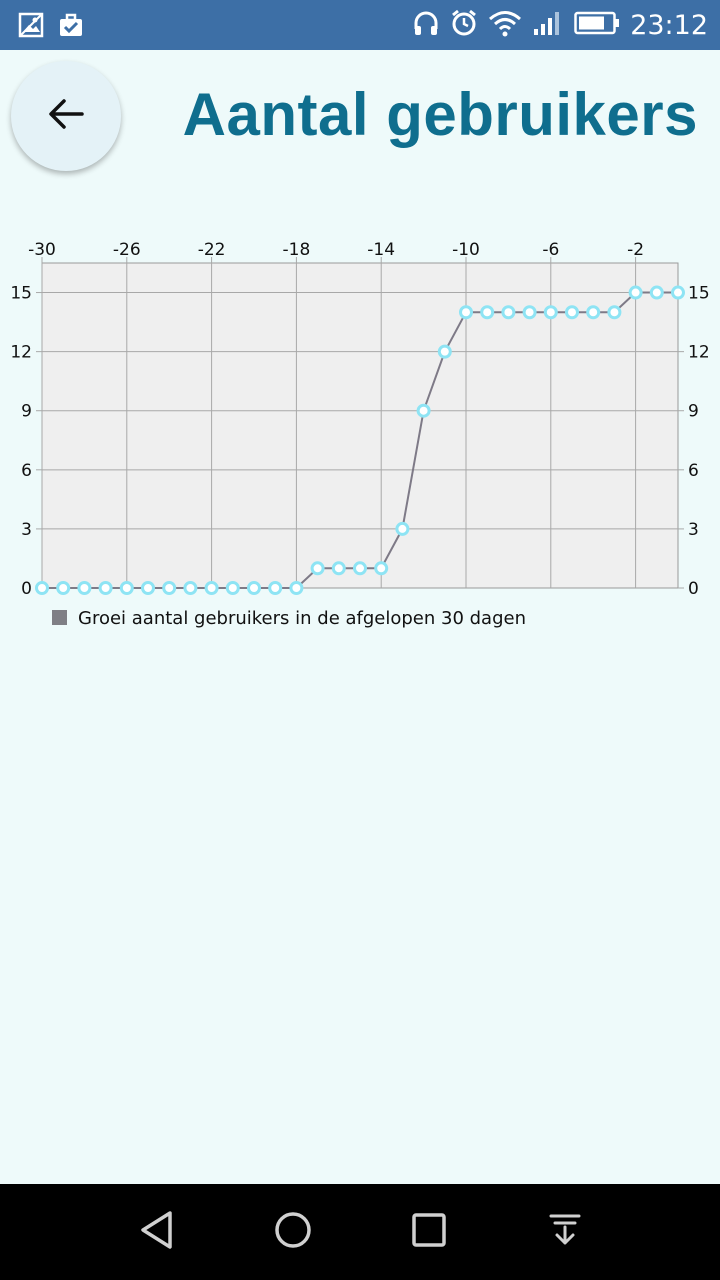  Describe the element at coordinates (669, 25) in the screenshot. I see `status-time: 23:12` at that location.